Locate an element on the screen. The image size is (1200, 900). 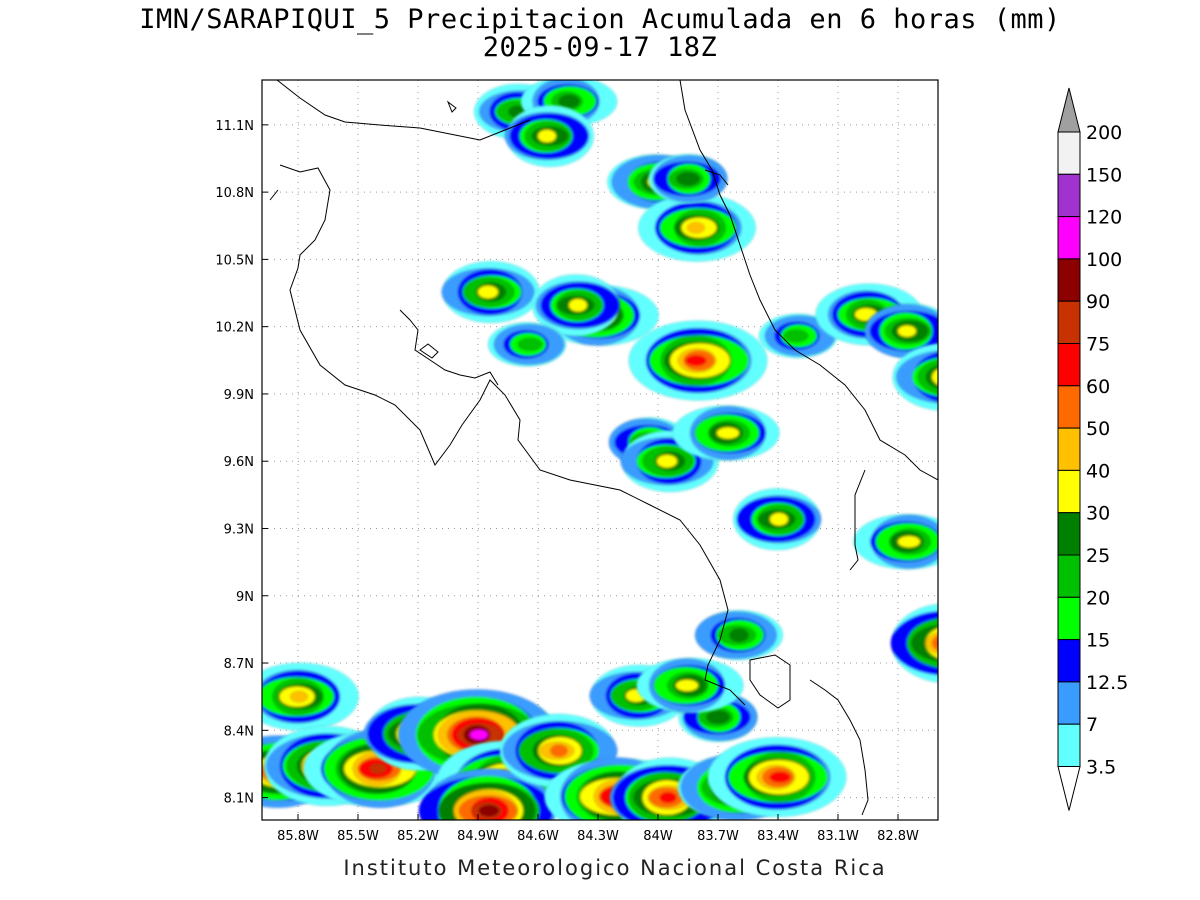
colorbar-label: 120 is located at coordinates (1104, 218).